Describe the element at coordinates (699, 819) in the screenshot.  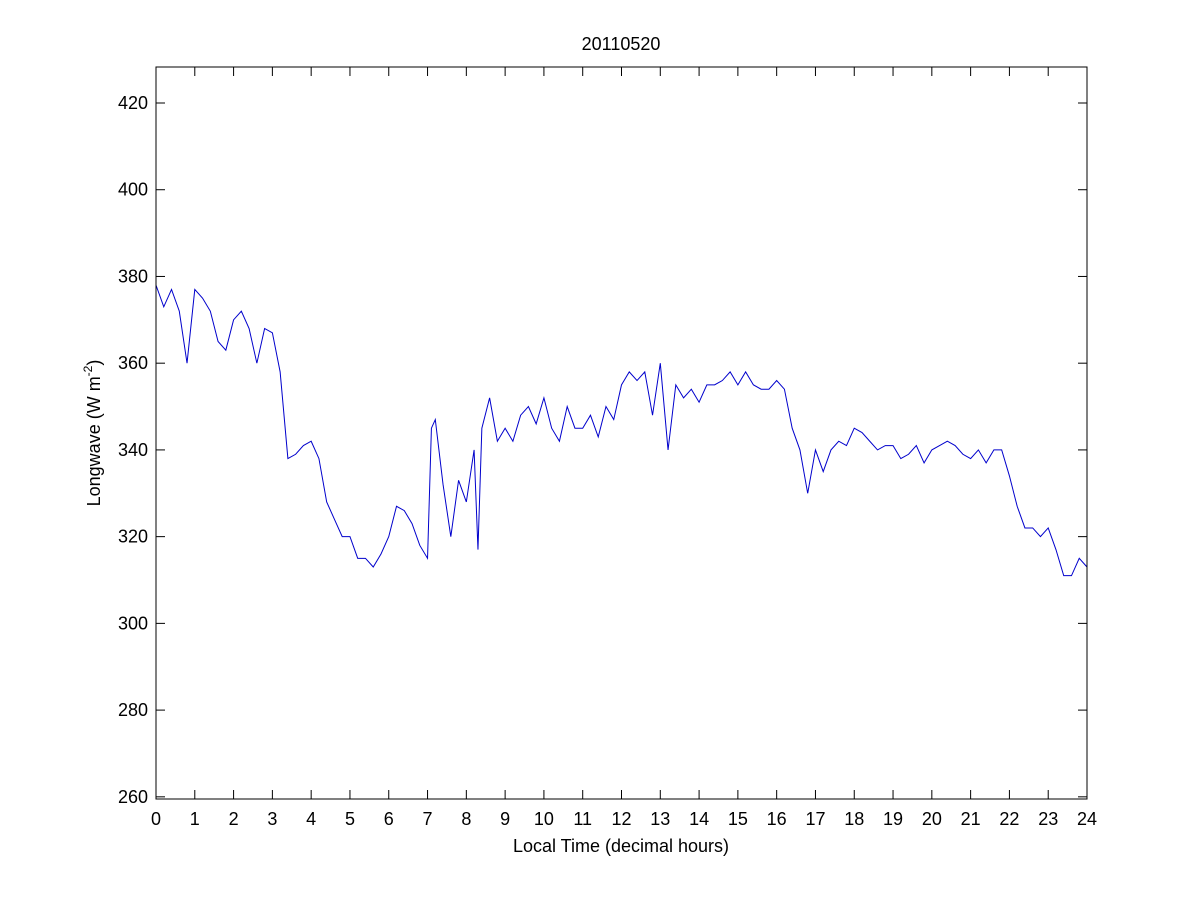
I see `x-tick-label: 14` at that location.